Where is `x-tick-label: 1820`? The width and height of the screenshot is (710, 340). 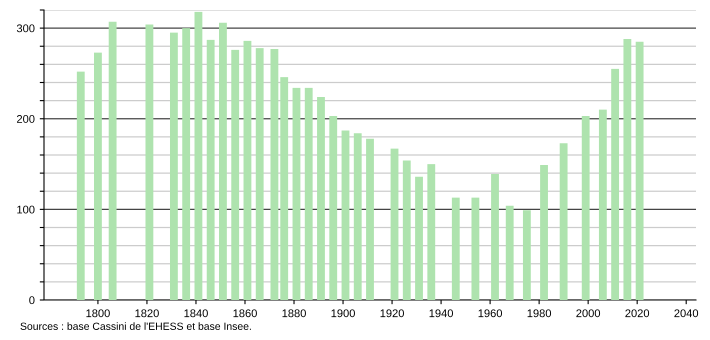
x-tick-label: 1820 is located at coordinates (147, 313).